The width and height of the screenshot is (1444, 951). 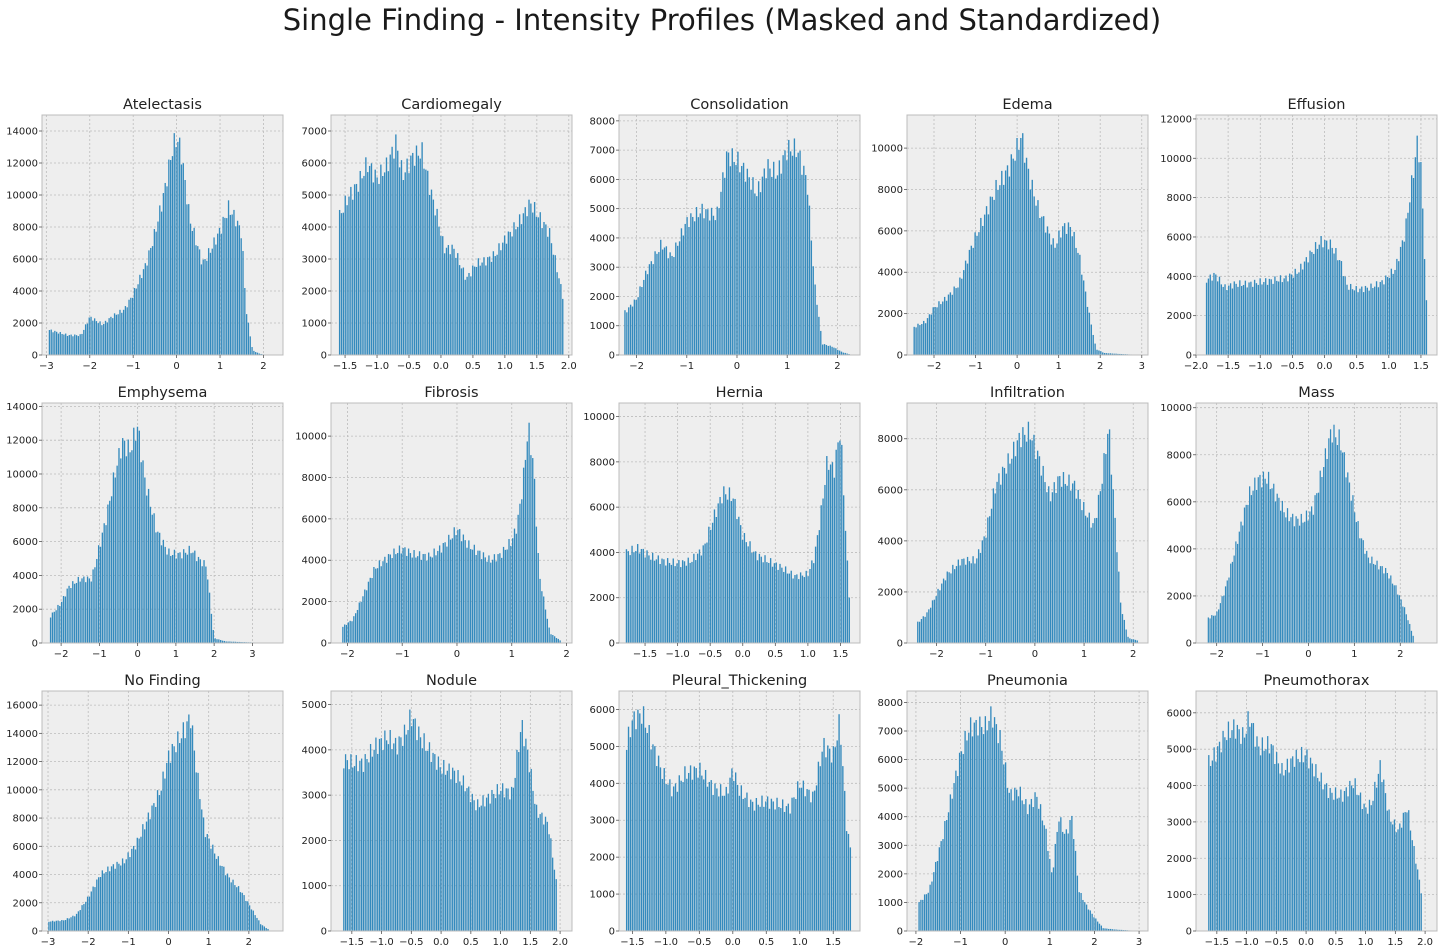 I want to click on x-tick-label: 0, so click(x=737, y=366).